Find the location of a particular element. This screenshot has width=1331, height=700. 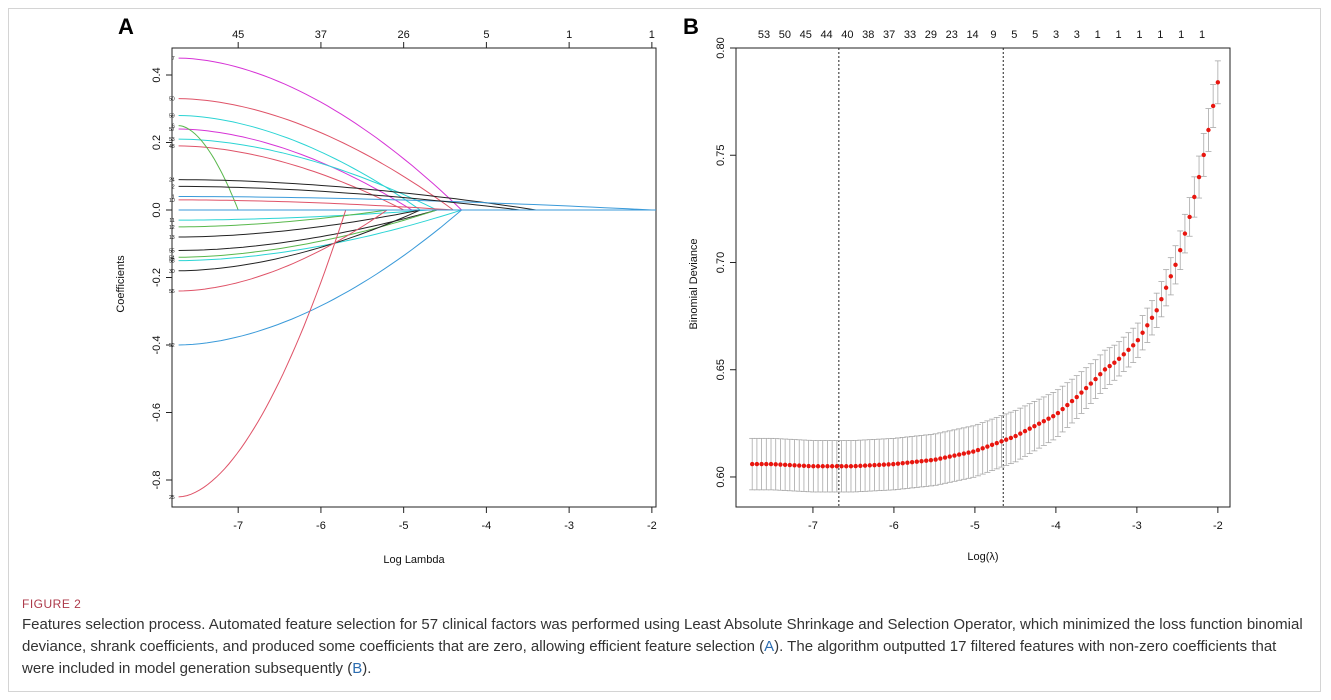

x-tick-label: -5 is located at coordinates (404, 526).